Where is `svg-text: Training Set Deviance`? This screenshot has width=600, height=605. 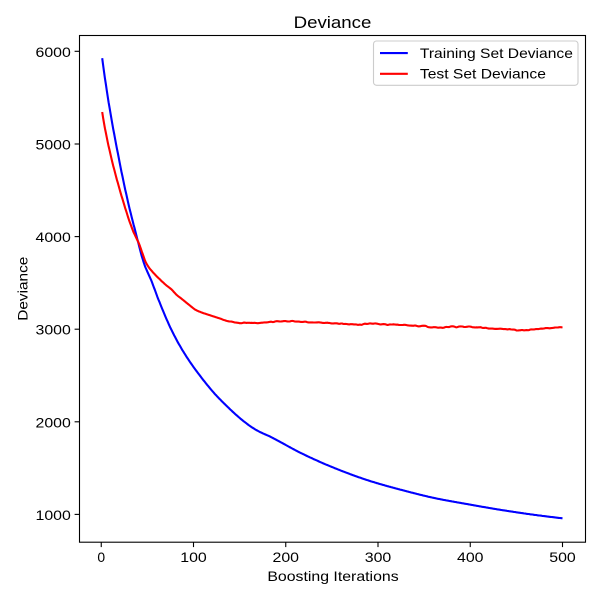 svg-text: Training Set Deviance is located at coordinates (496, 53).